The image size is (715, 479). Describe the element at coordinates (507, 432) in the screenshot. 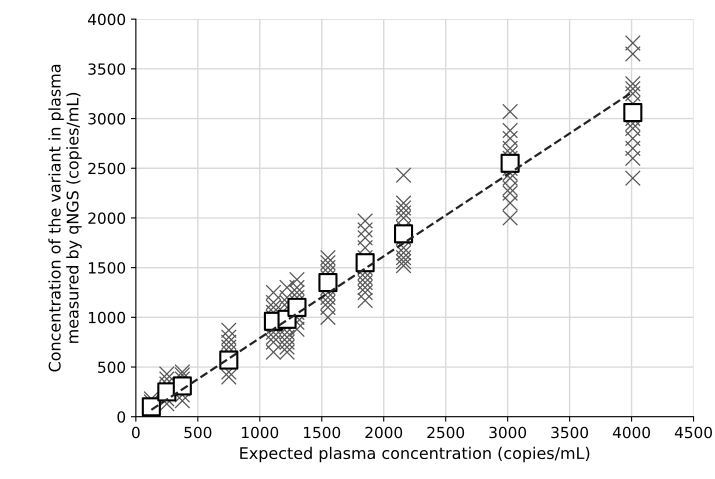

I see `x-tick-label: 3000` at that location.